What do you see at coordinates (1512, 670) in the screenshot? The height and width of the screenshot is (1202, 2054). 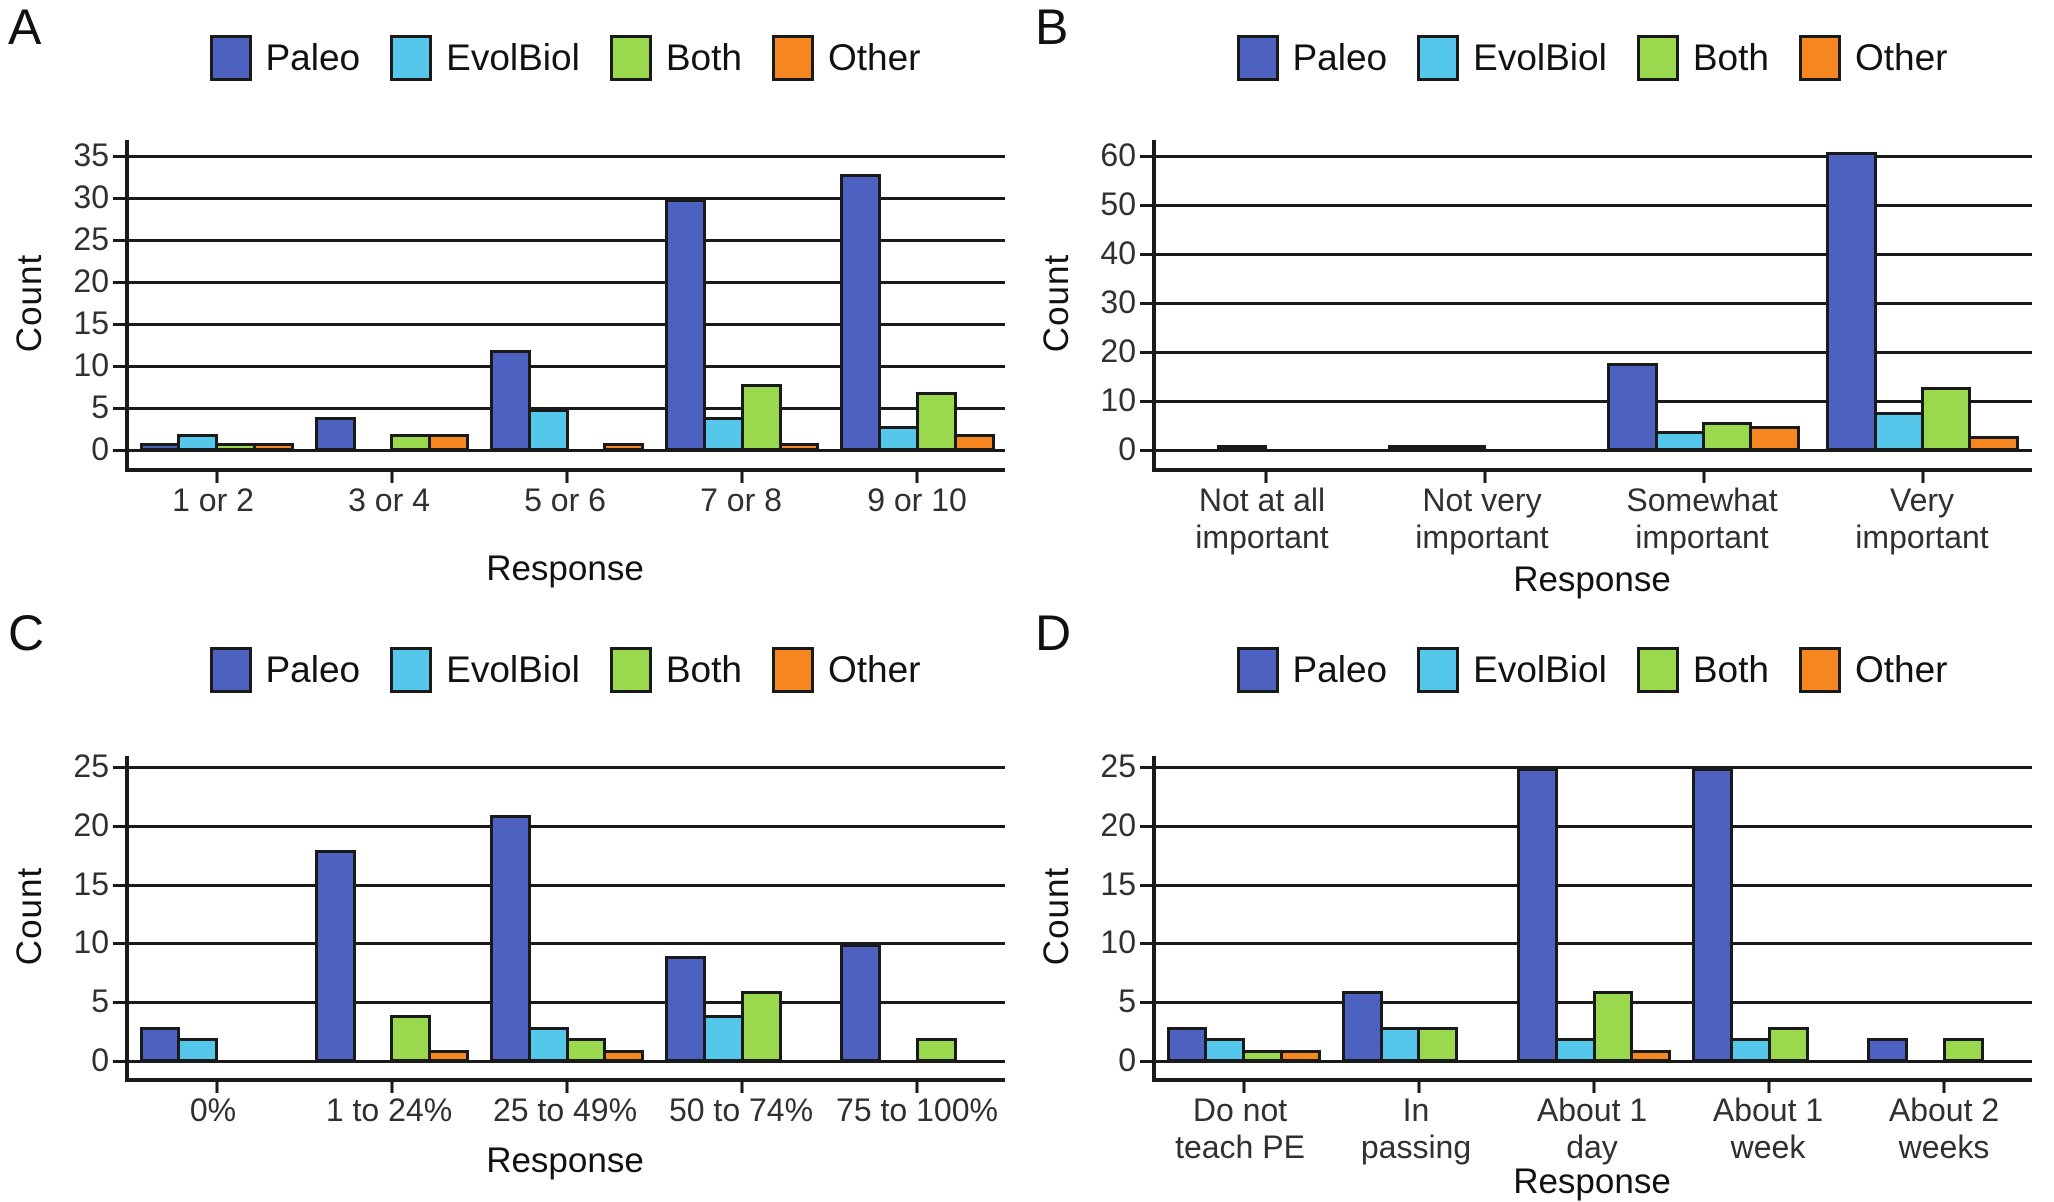 I see `legend-item-evolbiol: EvolBiol` at bounding box center [1512, 670].